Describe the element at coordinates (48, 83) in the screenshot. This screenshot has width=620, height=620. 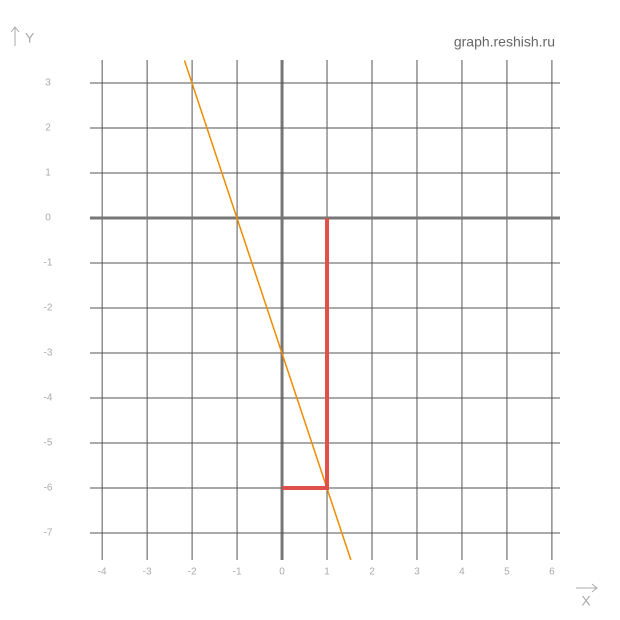
I see `y-tick-label: 3` at that location.